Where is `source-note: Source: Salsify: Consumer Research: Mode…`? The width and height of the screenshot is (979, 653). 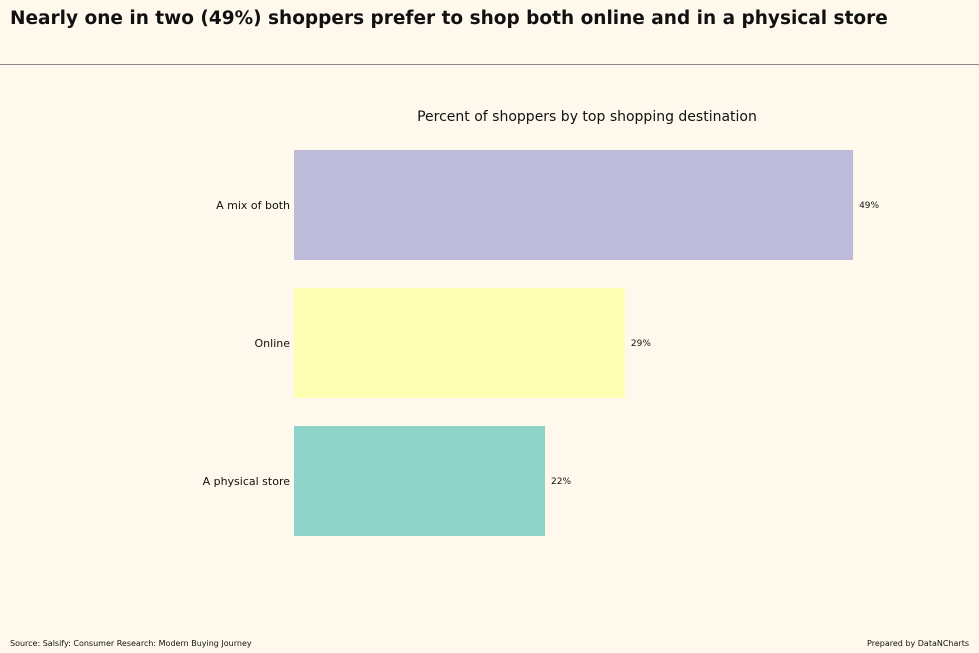 source-note: Source: Salsify: Consumer Research: Mode… is located at coordinates (131, 643).